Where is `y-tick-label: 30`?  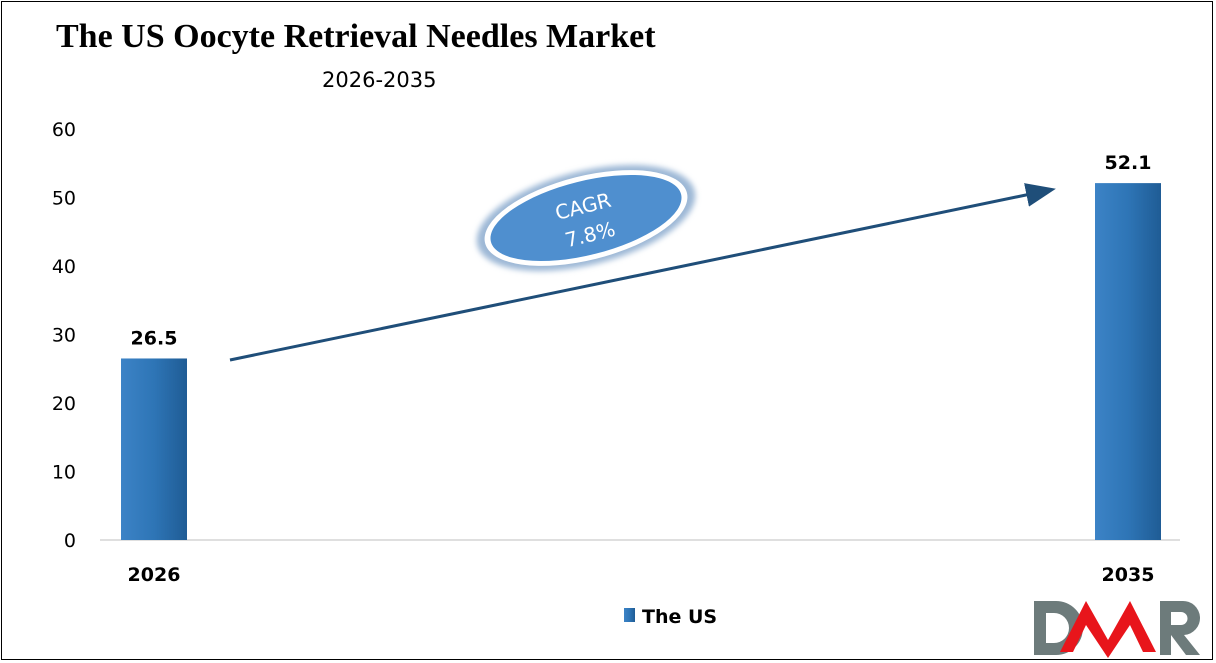
y-tick-label: 30 is located at coordinates (64, 336).